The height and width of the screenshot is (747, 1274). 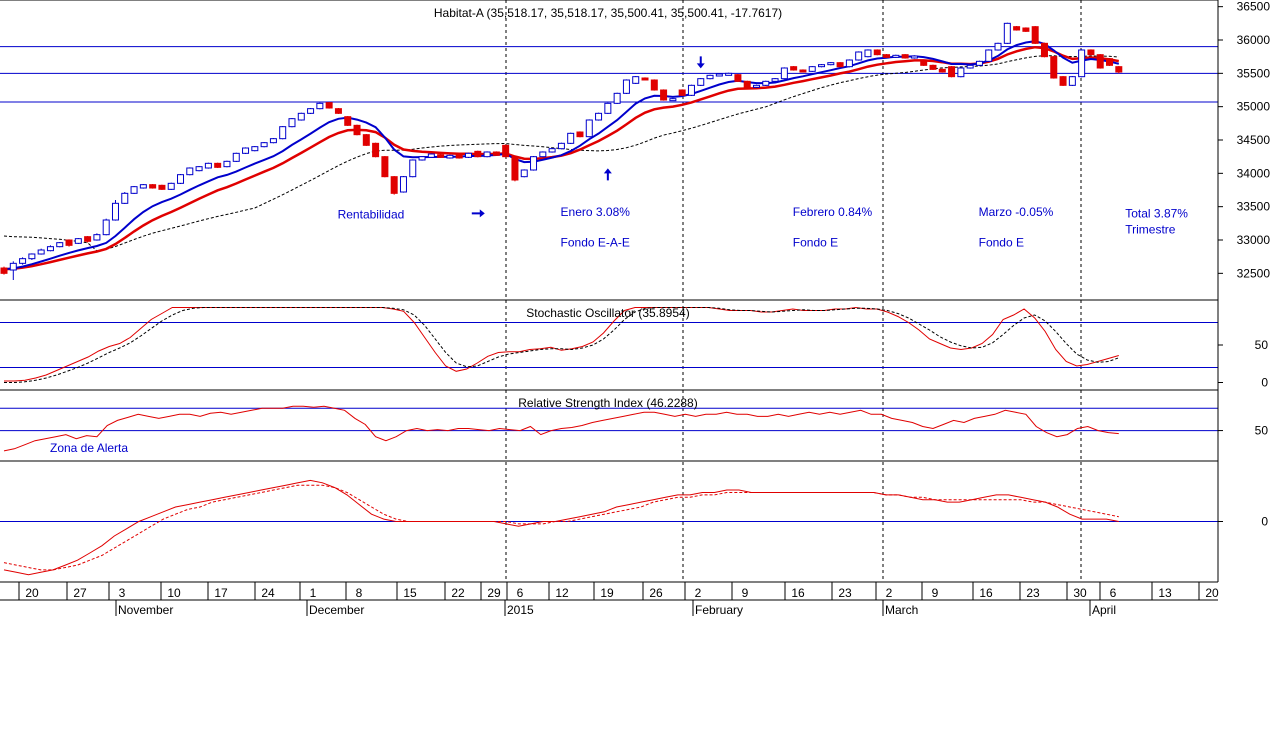 What do you see at coordinates (520, 610) in the screenshot?
I see `x-month-label: 2015` at bounding box center [520, 610].